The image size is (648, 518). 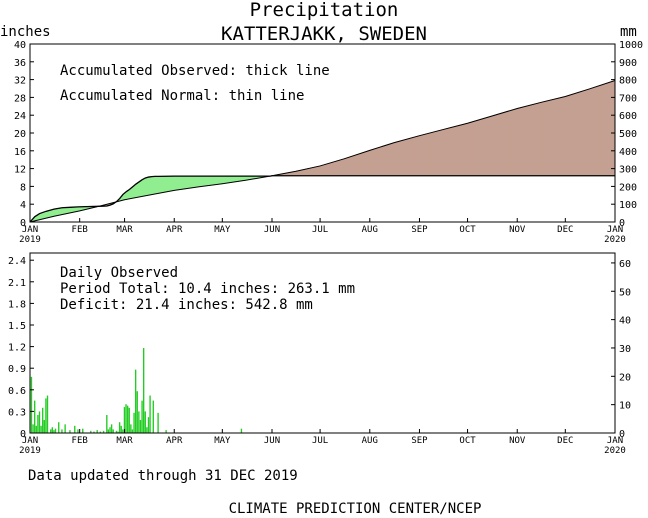 I want to click on left-tick-label: 24, so click(x=20, y=116).